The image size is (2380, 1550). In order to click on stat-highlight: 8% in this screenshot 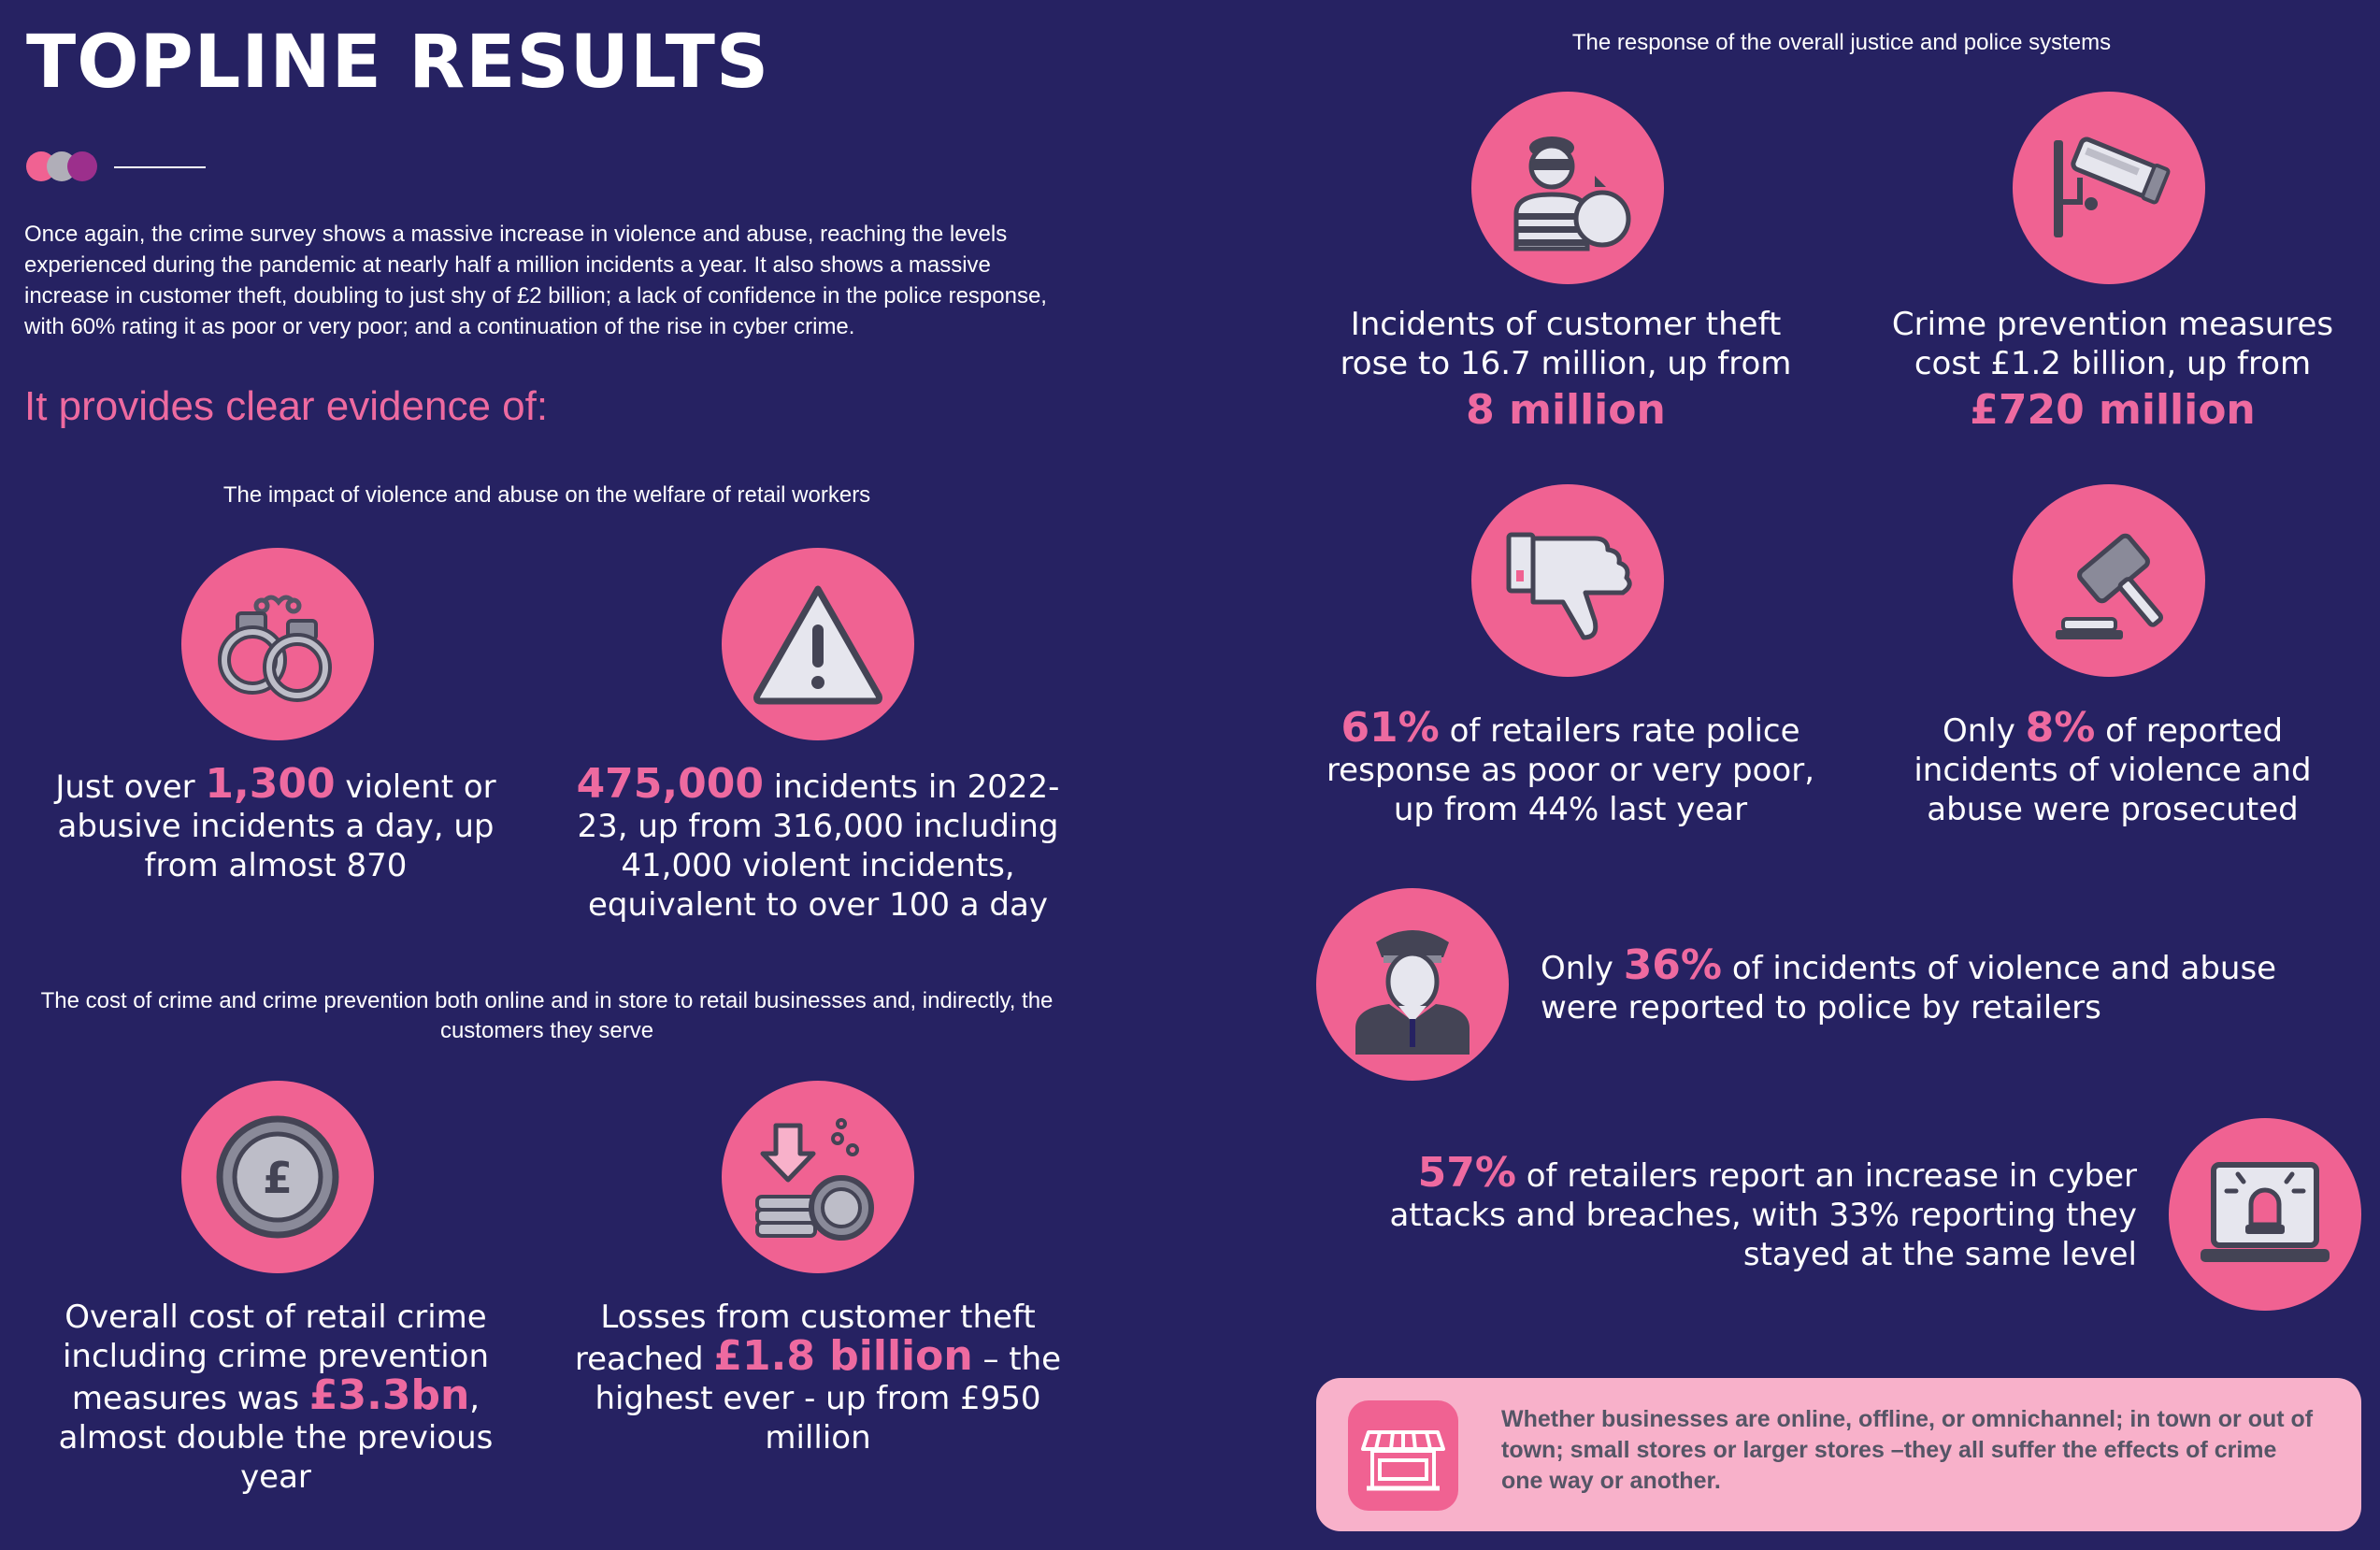, I will do `click(2060, 728)`.